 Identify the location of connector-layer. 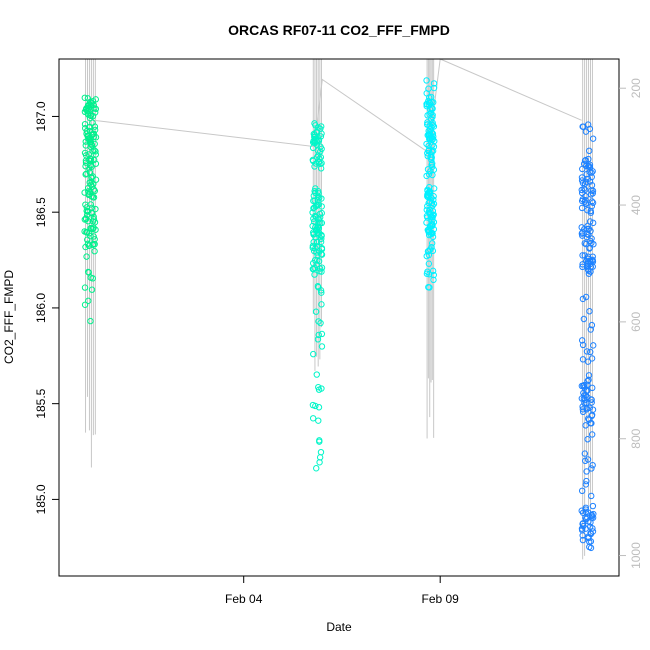
(338, 106).